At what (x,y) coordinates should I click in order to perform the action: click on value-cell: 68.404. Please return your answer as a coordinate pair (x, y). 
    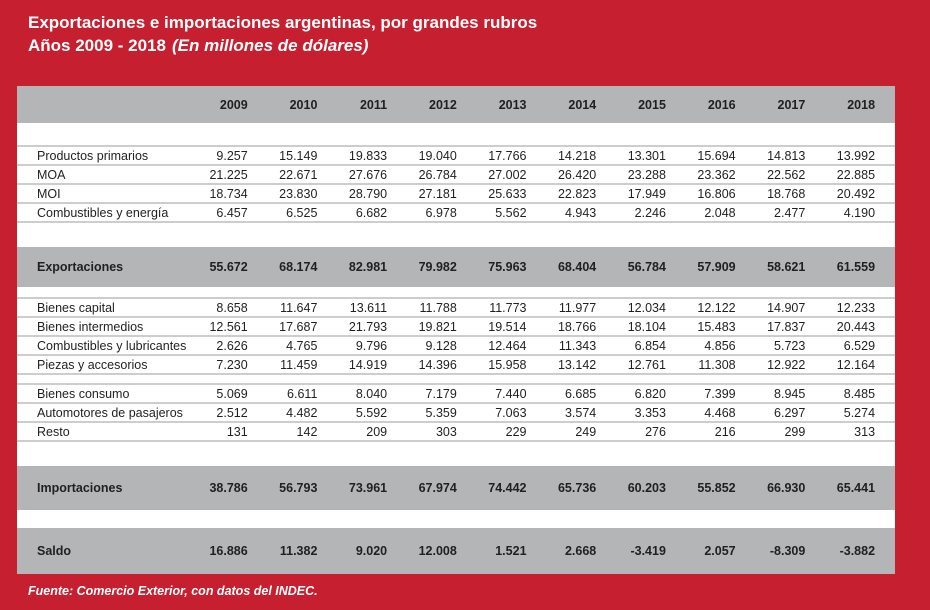
    Looking at the image, I should click on (577, 267).